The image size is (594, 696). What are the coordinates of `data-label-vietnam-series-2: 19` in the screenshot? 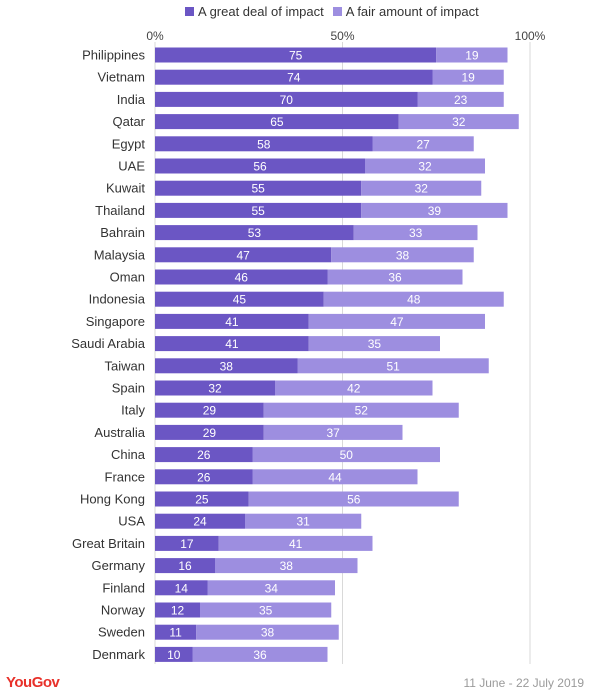 It's located at (468, 78).